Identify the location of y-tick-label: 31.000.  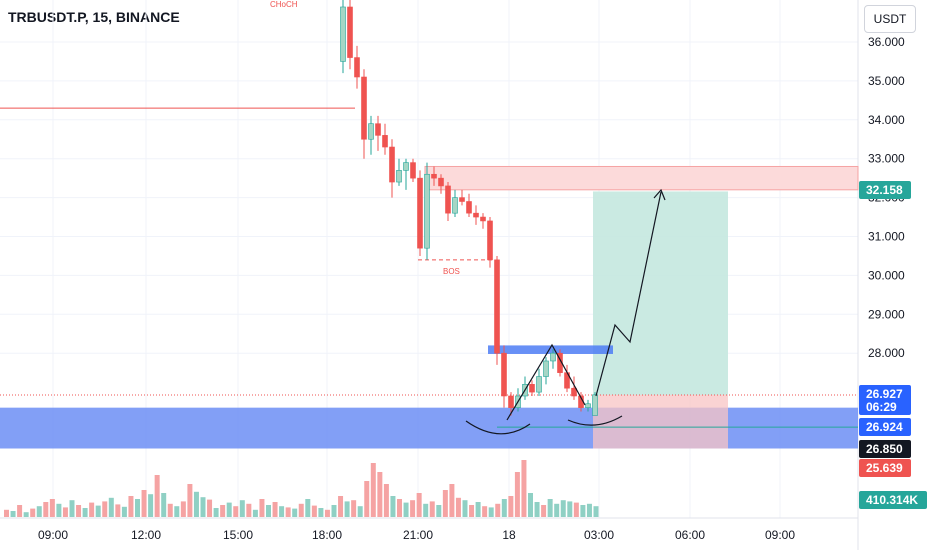
(886, 237).